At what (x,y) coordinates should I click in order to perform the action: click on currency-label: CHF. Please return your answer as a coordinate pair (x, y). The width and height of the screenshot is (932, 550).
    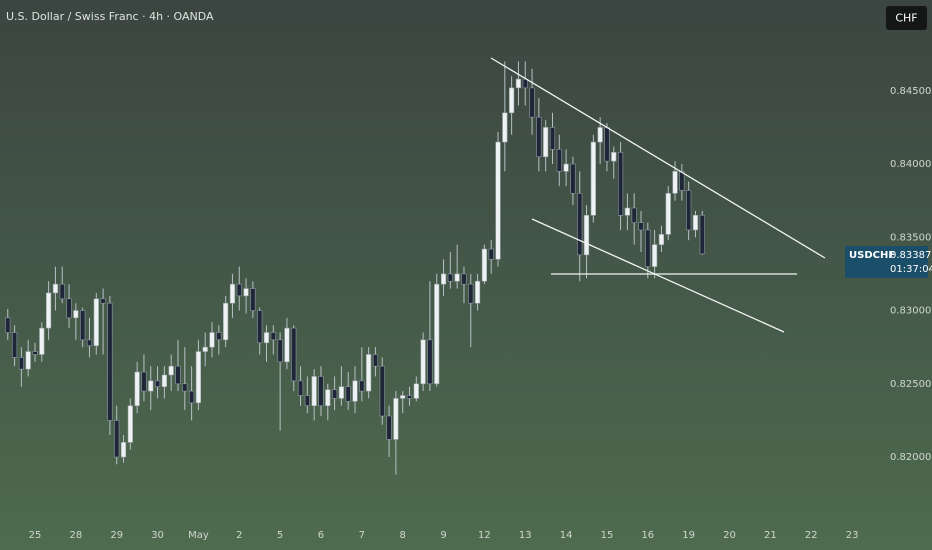
    Looking at the image, I should click on (906, 18).